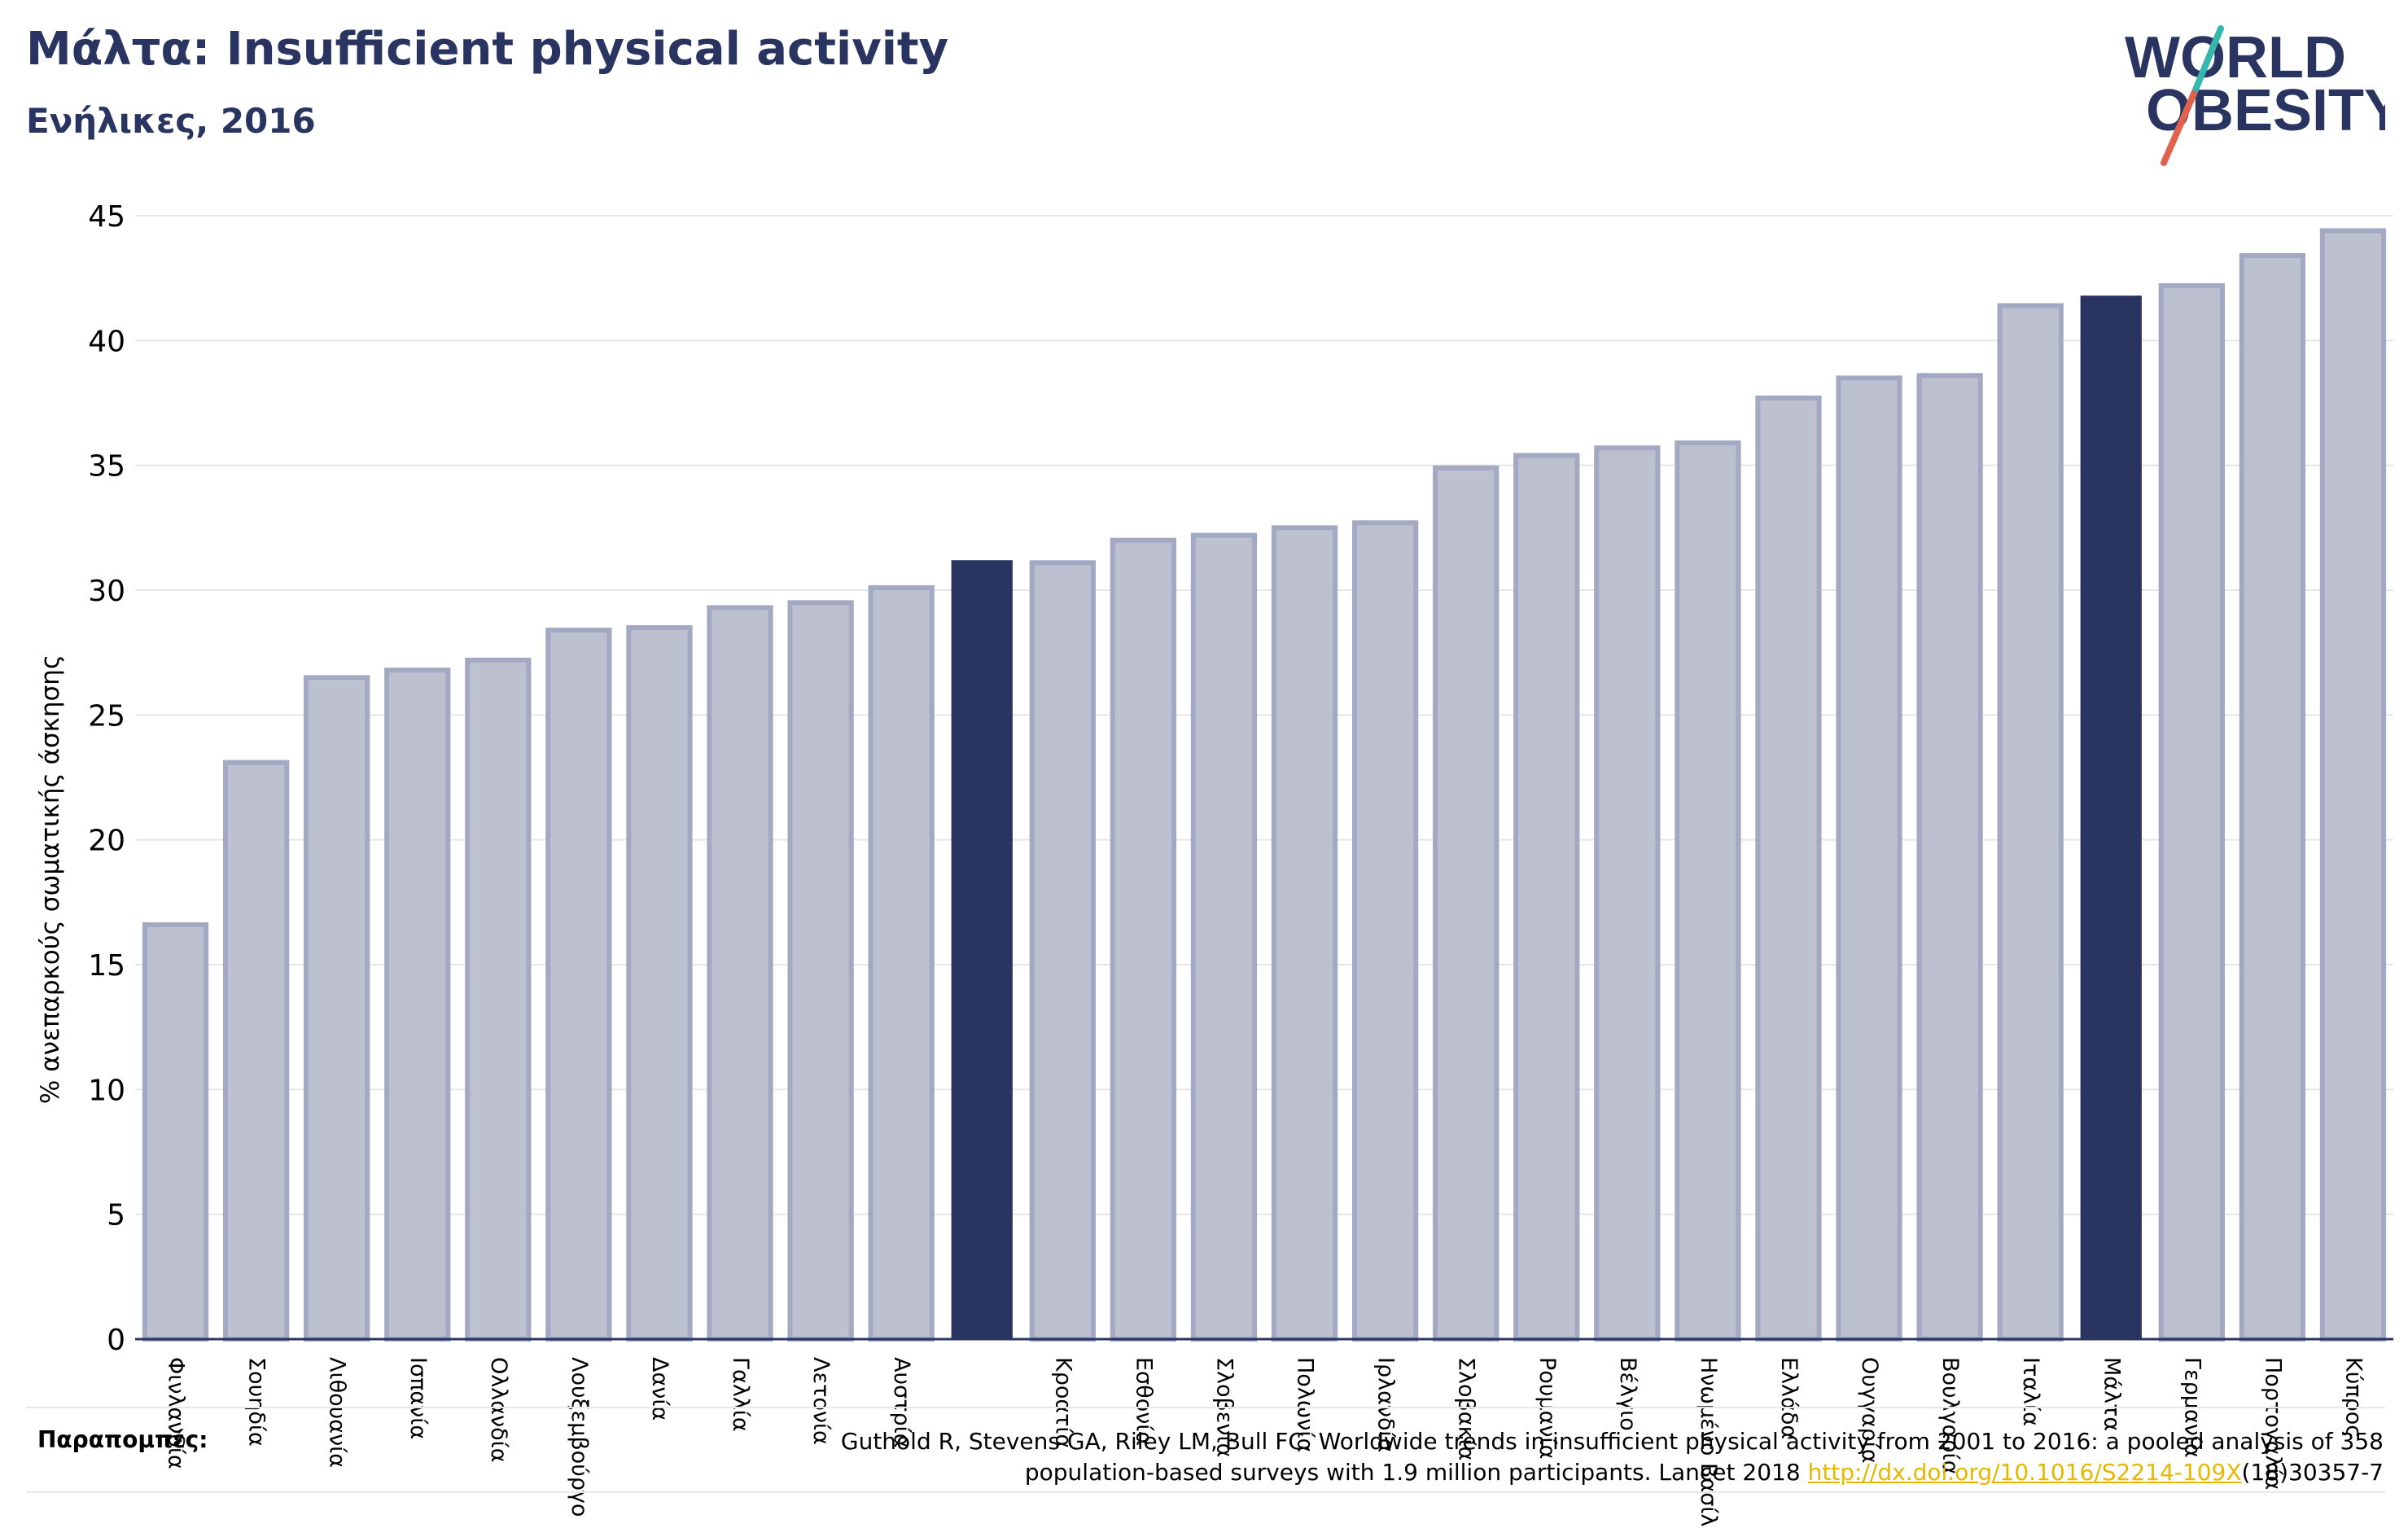 The width and height of the screenshot is (2408, 1528). Describe the element at coordinates (1789, 1398) in the screenshot. I see `x-tick-label: Ελλάδα` at that location.